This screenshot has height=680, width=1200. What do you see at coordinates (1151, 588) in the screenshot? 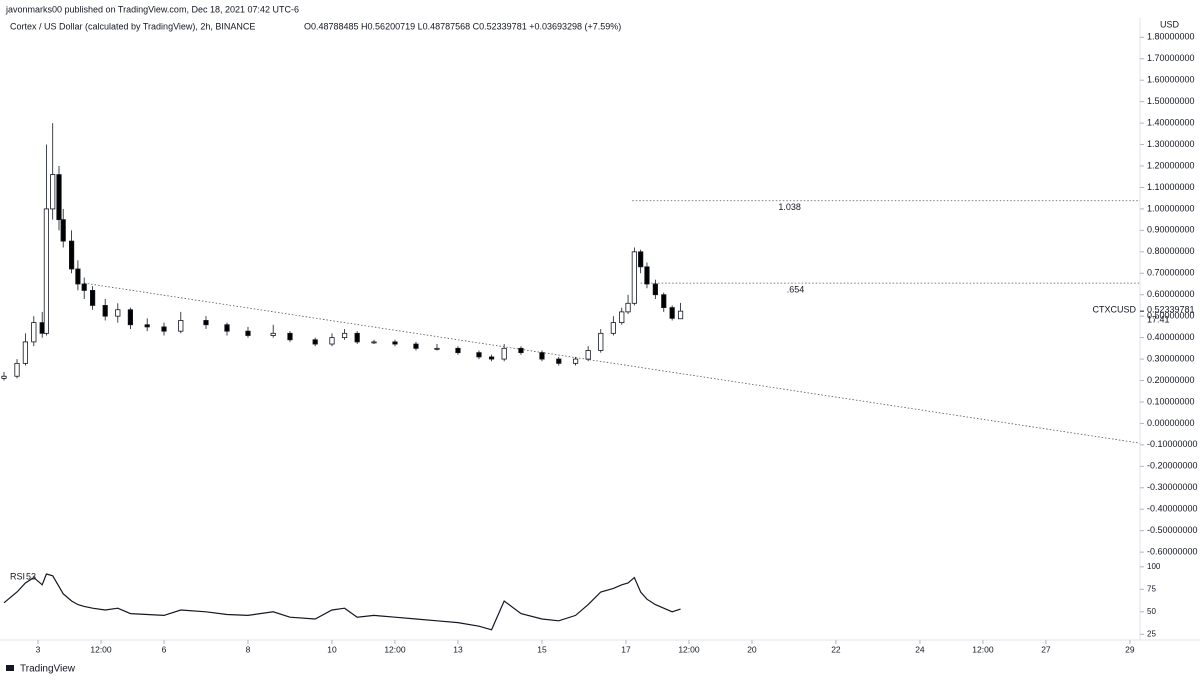
I see `rsi-tick-label: 75` at bounding box center [1151, 588].